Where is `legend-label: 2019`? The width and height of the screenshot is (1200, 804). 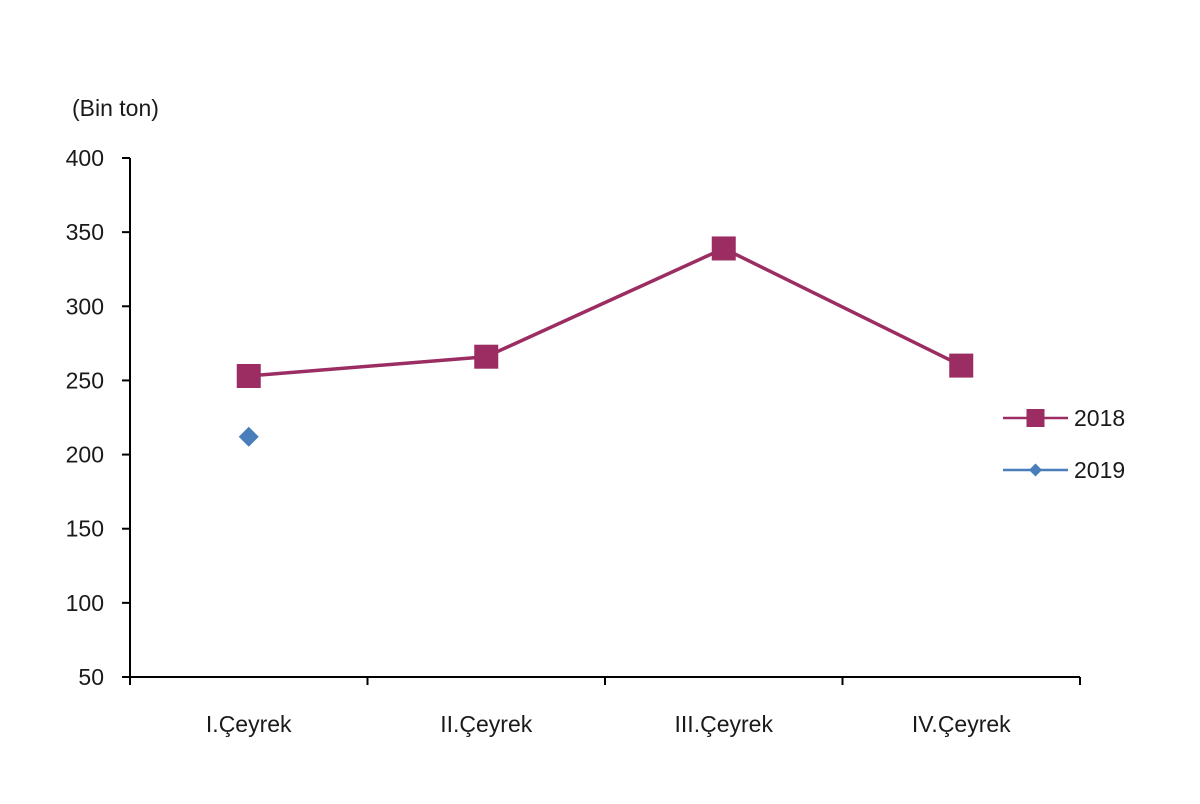
legend-label: 2019 is located at coordinates (1099, 470).